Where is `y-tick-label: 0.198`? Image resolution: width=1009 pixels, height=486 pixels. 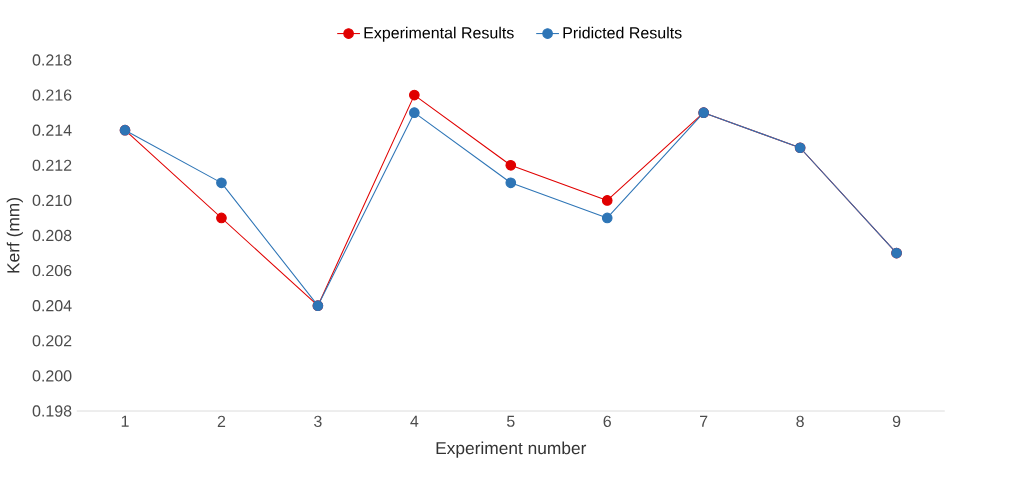 y-tick-label: 0.198 is located at coordinates (52, 411).